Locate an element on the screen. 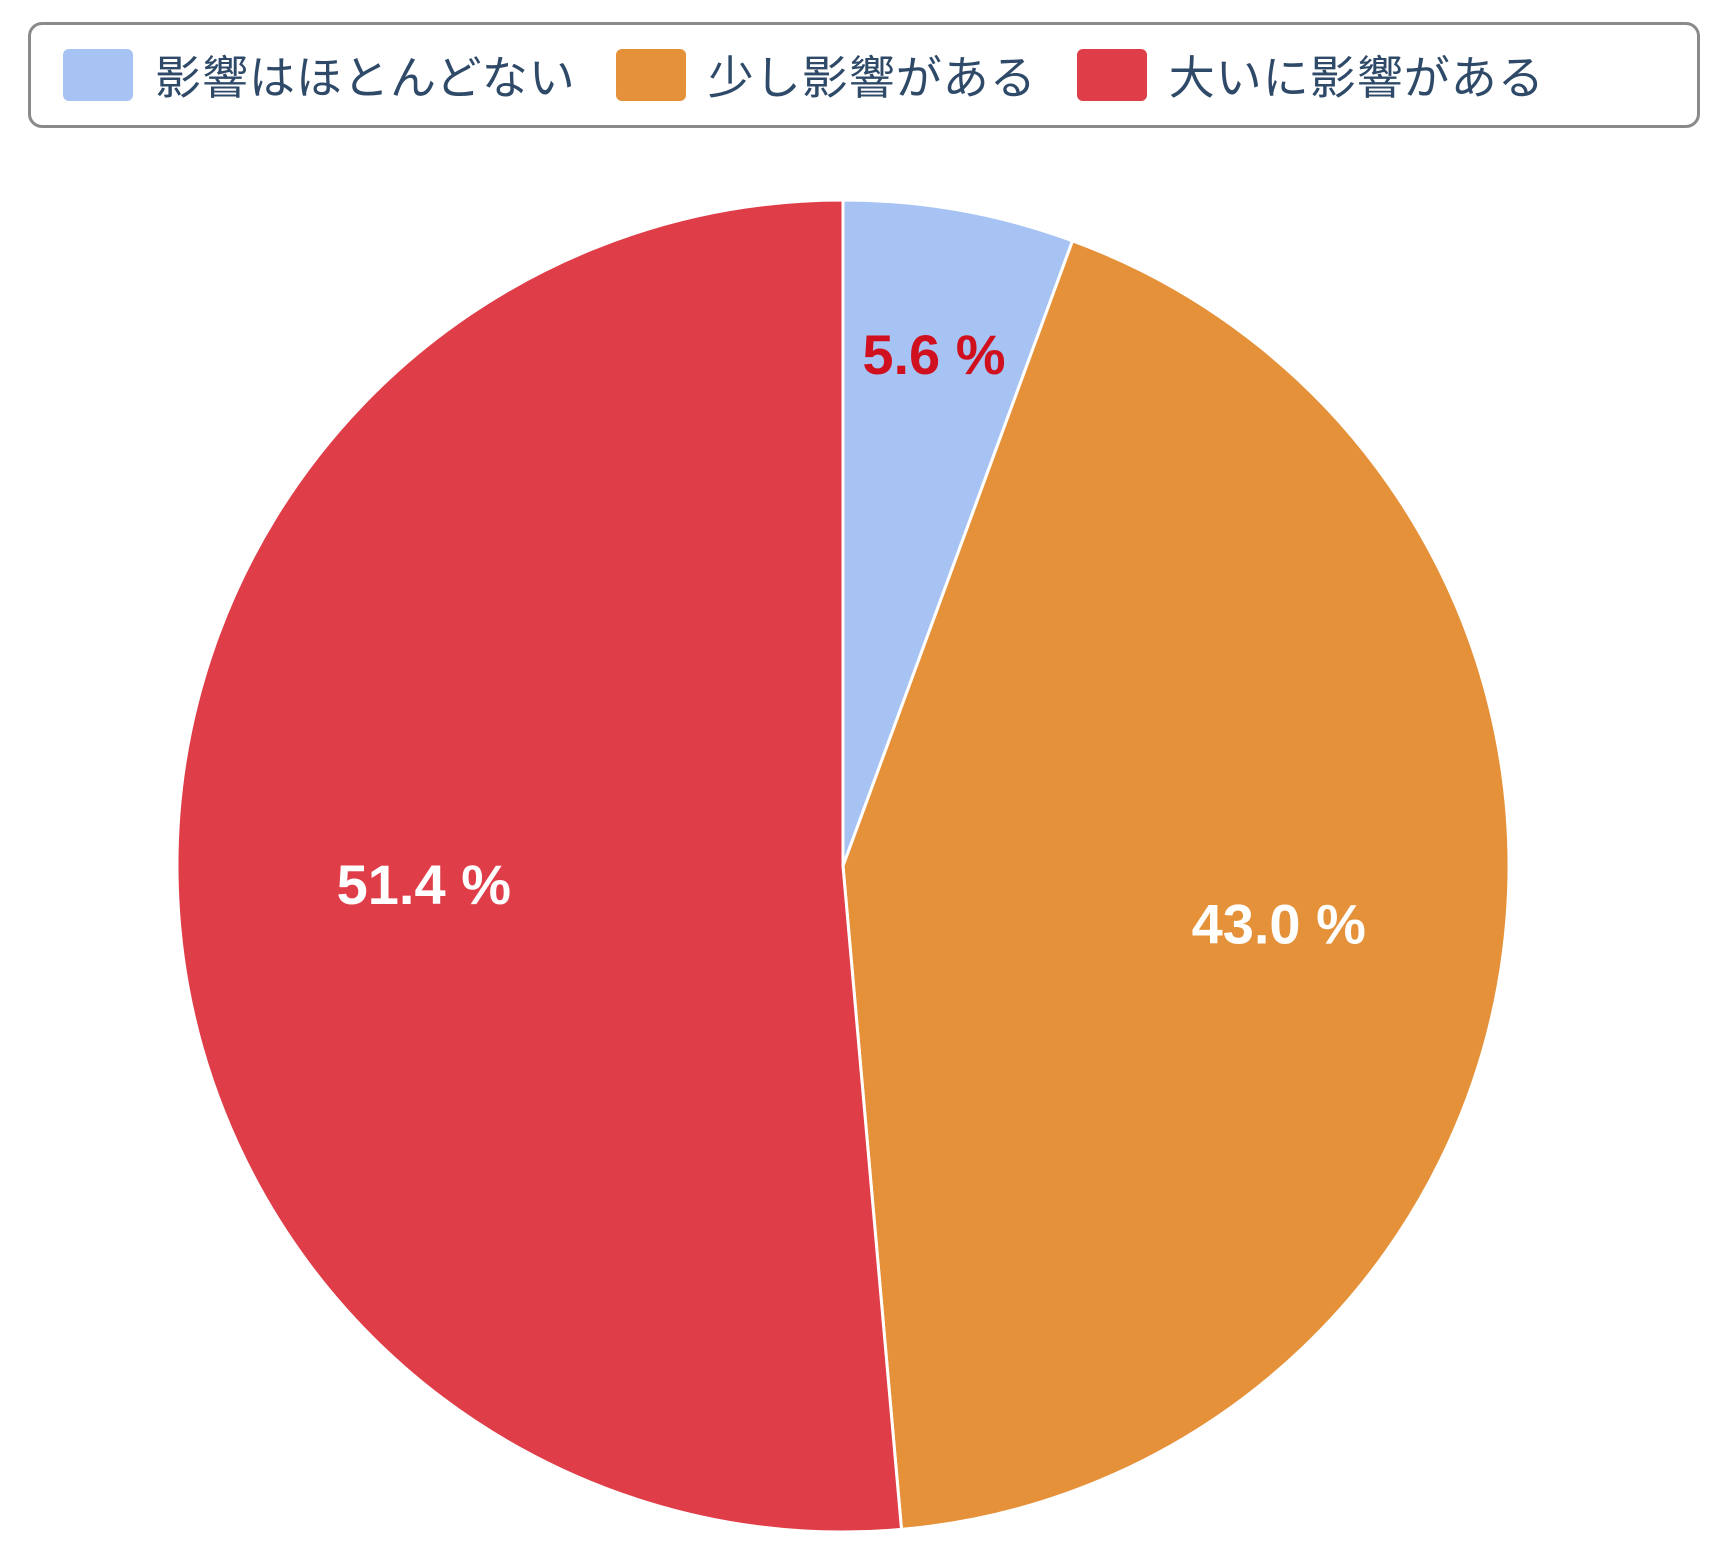  slice-label-little-impact: 5.6 % is located at coordinates (933, 354).